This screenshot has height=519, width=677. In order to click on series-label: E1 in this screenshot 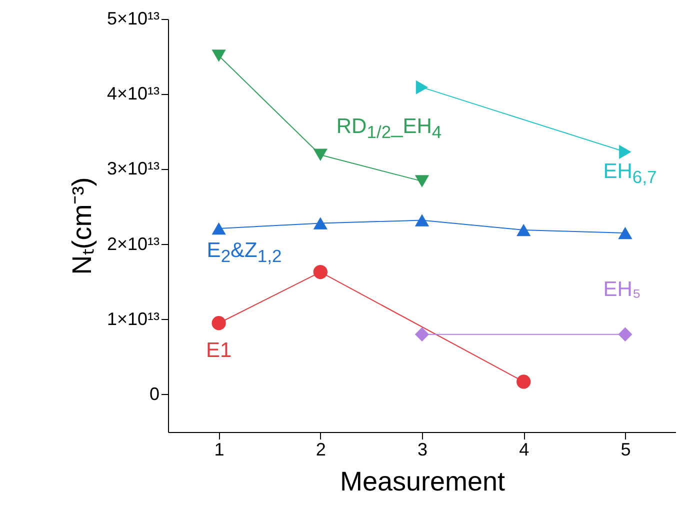, I will do `click(219, 351)`.